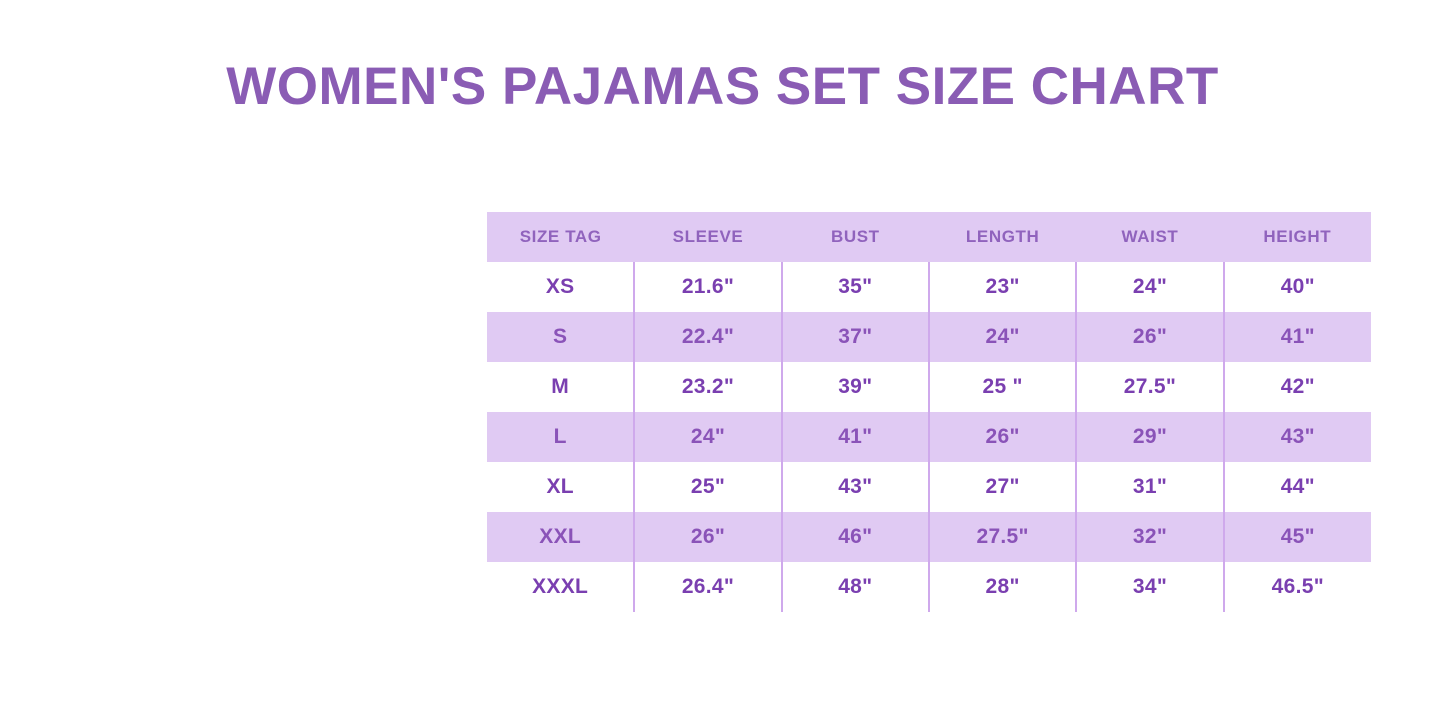  I want to click on cell-length: 24", so click(1002, 337).